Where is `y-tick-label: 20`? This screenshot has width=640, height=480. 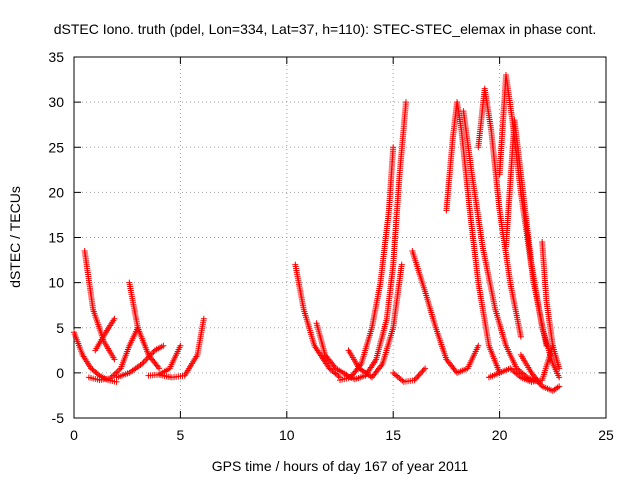 y-tick-label: 20 is located at coordinates (56, 192).